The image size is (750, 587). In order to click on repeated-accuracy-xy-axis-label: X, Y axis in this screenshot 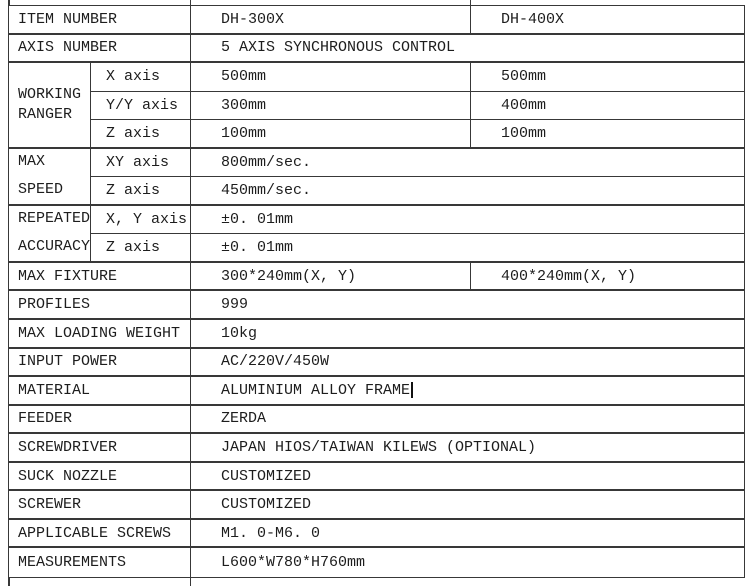, I will do `click(141, 220)`.